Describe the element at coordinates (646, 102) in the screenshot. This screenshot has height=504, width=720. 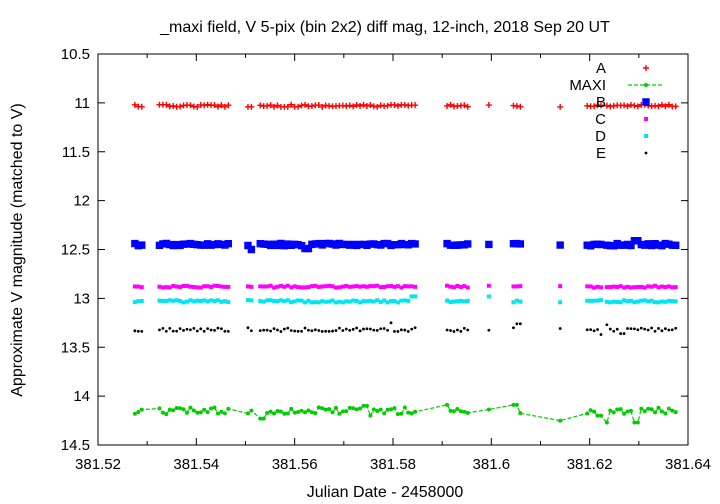
I see `legend-marker-b` at that location.